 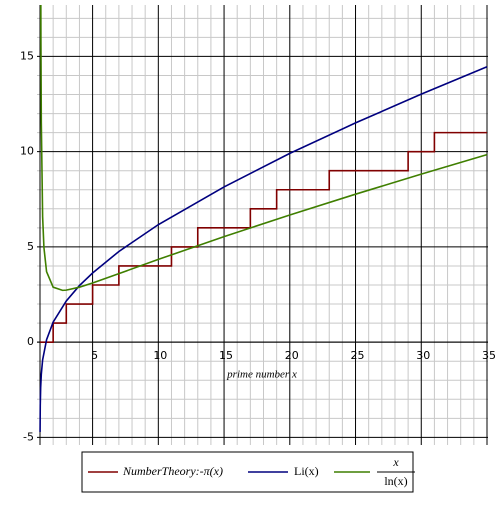 I want to click on x-tick-label: 35, so click(x=489, y=355).